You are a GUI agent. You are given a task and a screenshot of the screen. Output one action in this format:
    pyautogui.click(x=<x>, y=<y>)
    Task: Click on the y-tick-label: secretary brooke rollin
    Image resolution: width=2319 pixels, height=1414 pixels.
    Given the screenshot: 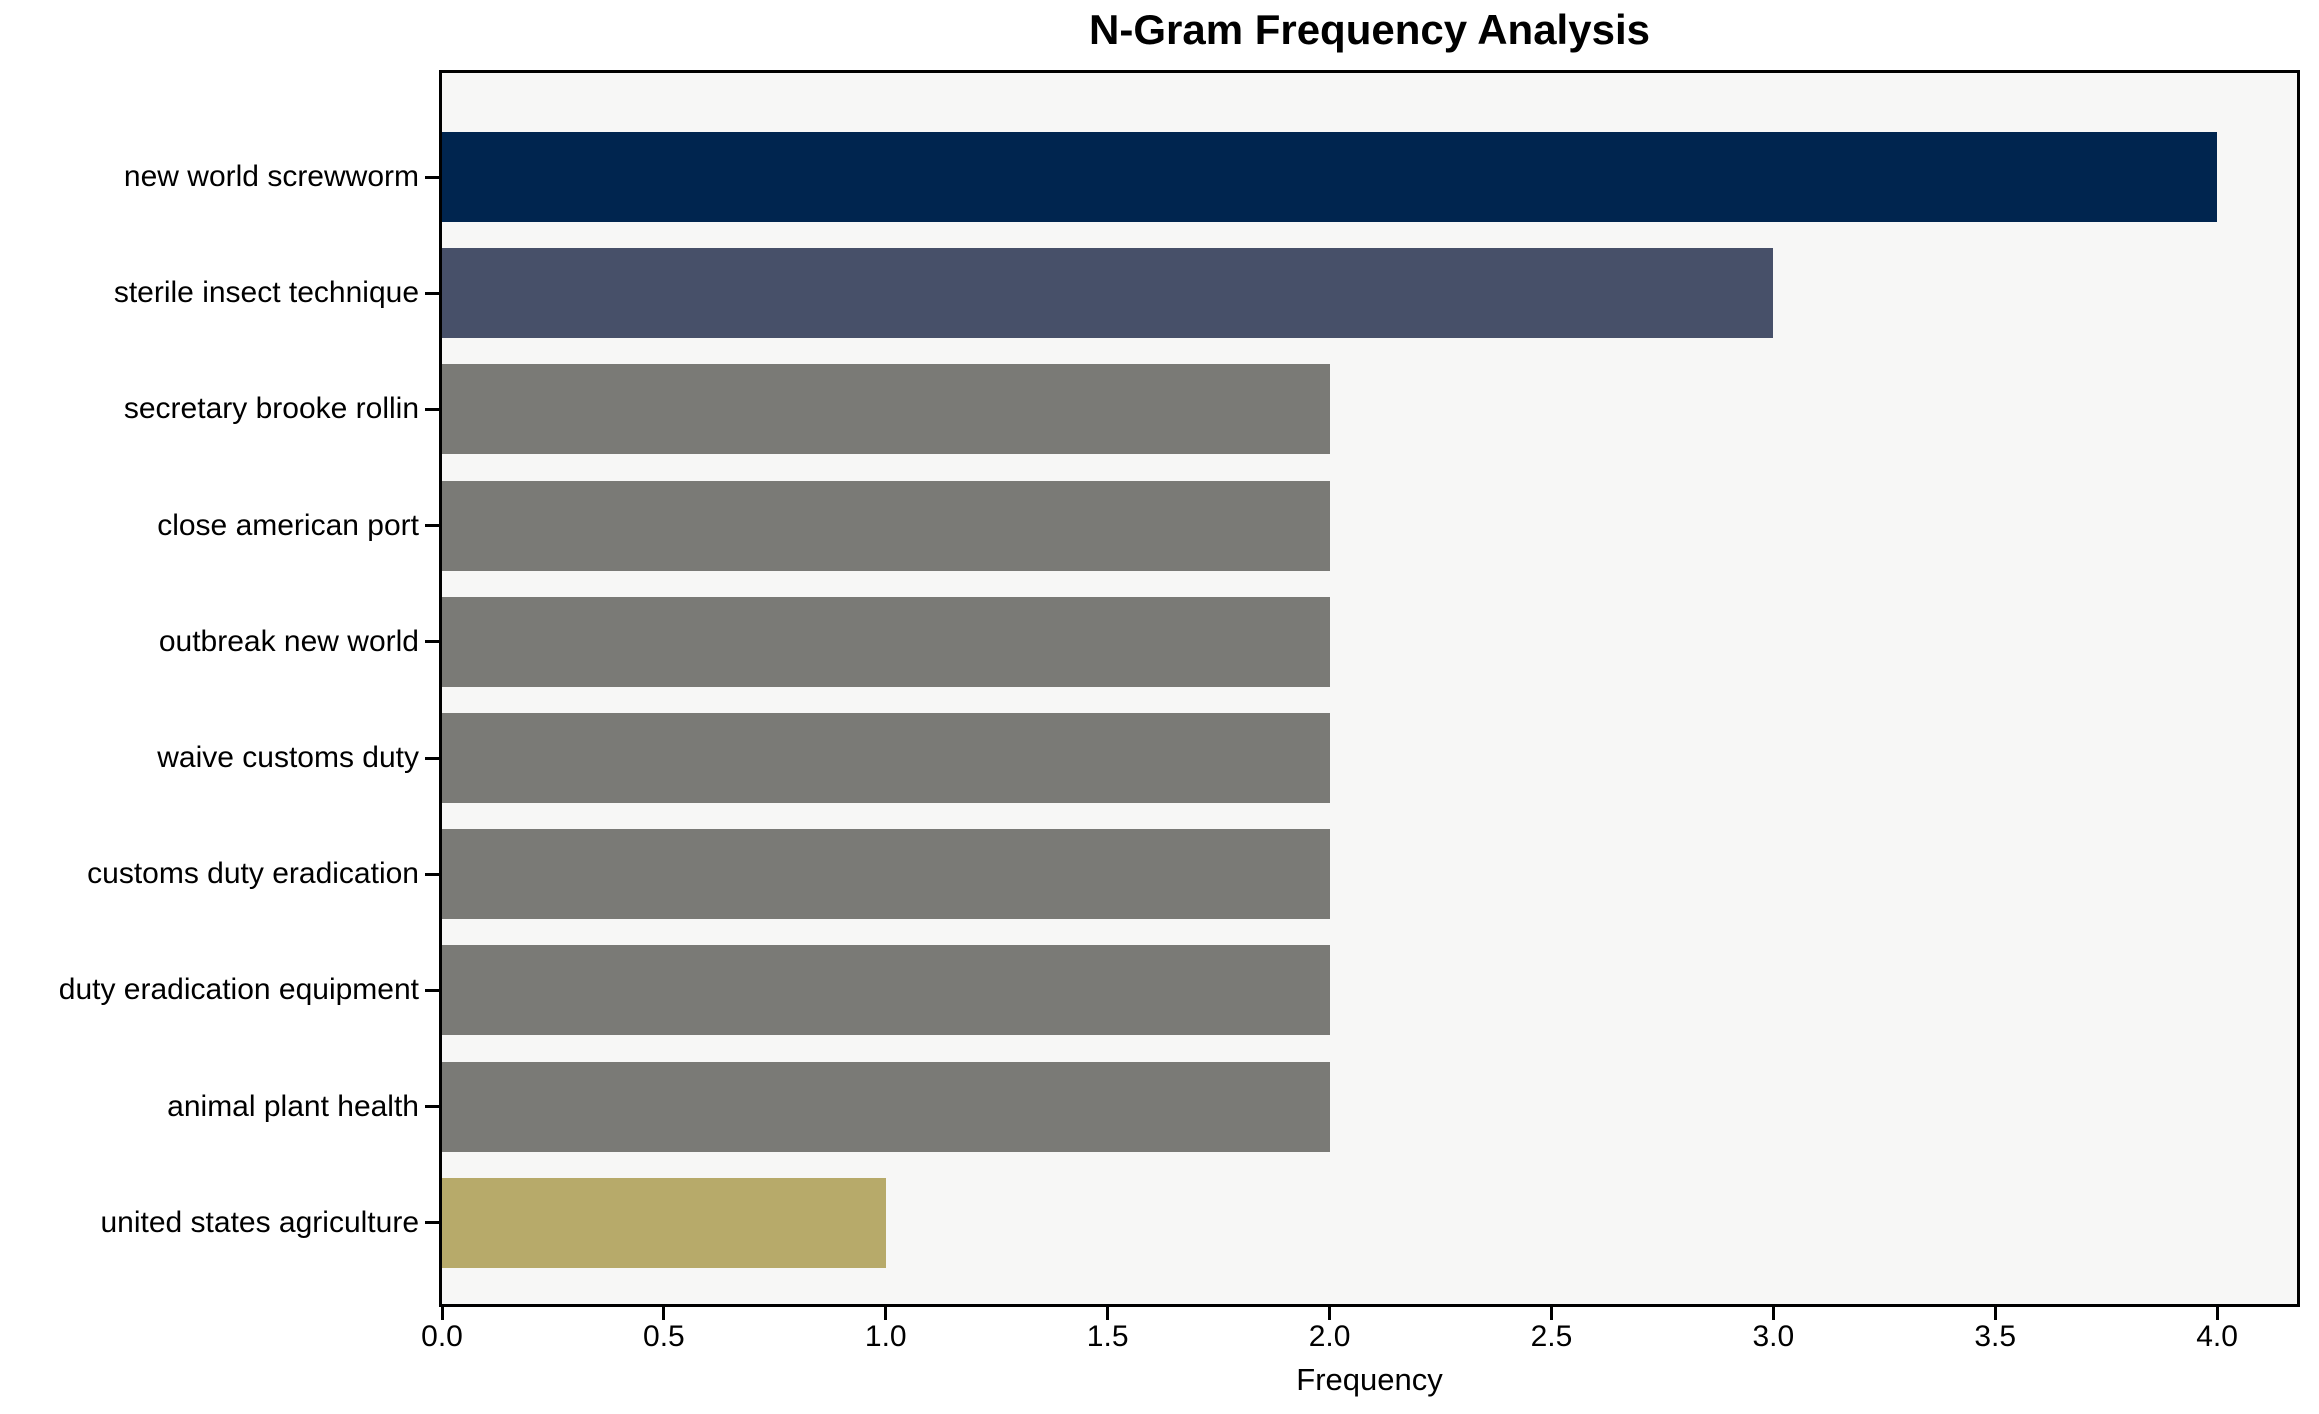 What is the action you would take?
    pyautogui.click(x=271, y=409)
    